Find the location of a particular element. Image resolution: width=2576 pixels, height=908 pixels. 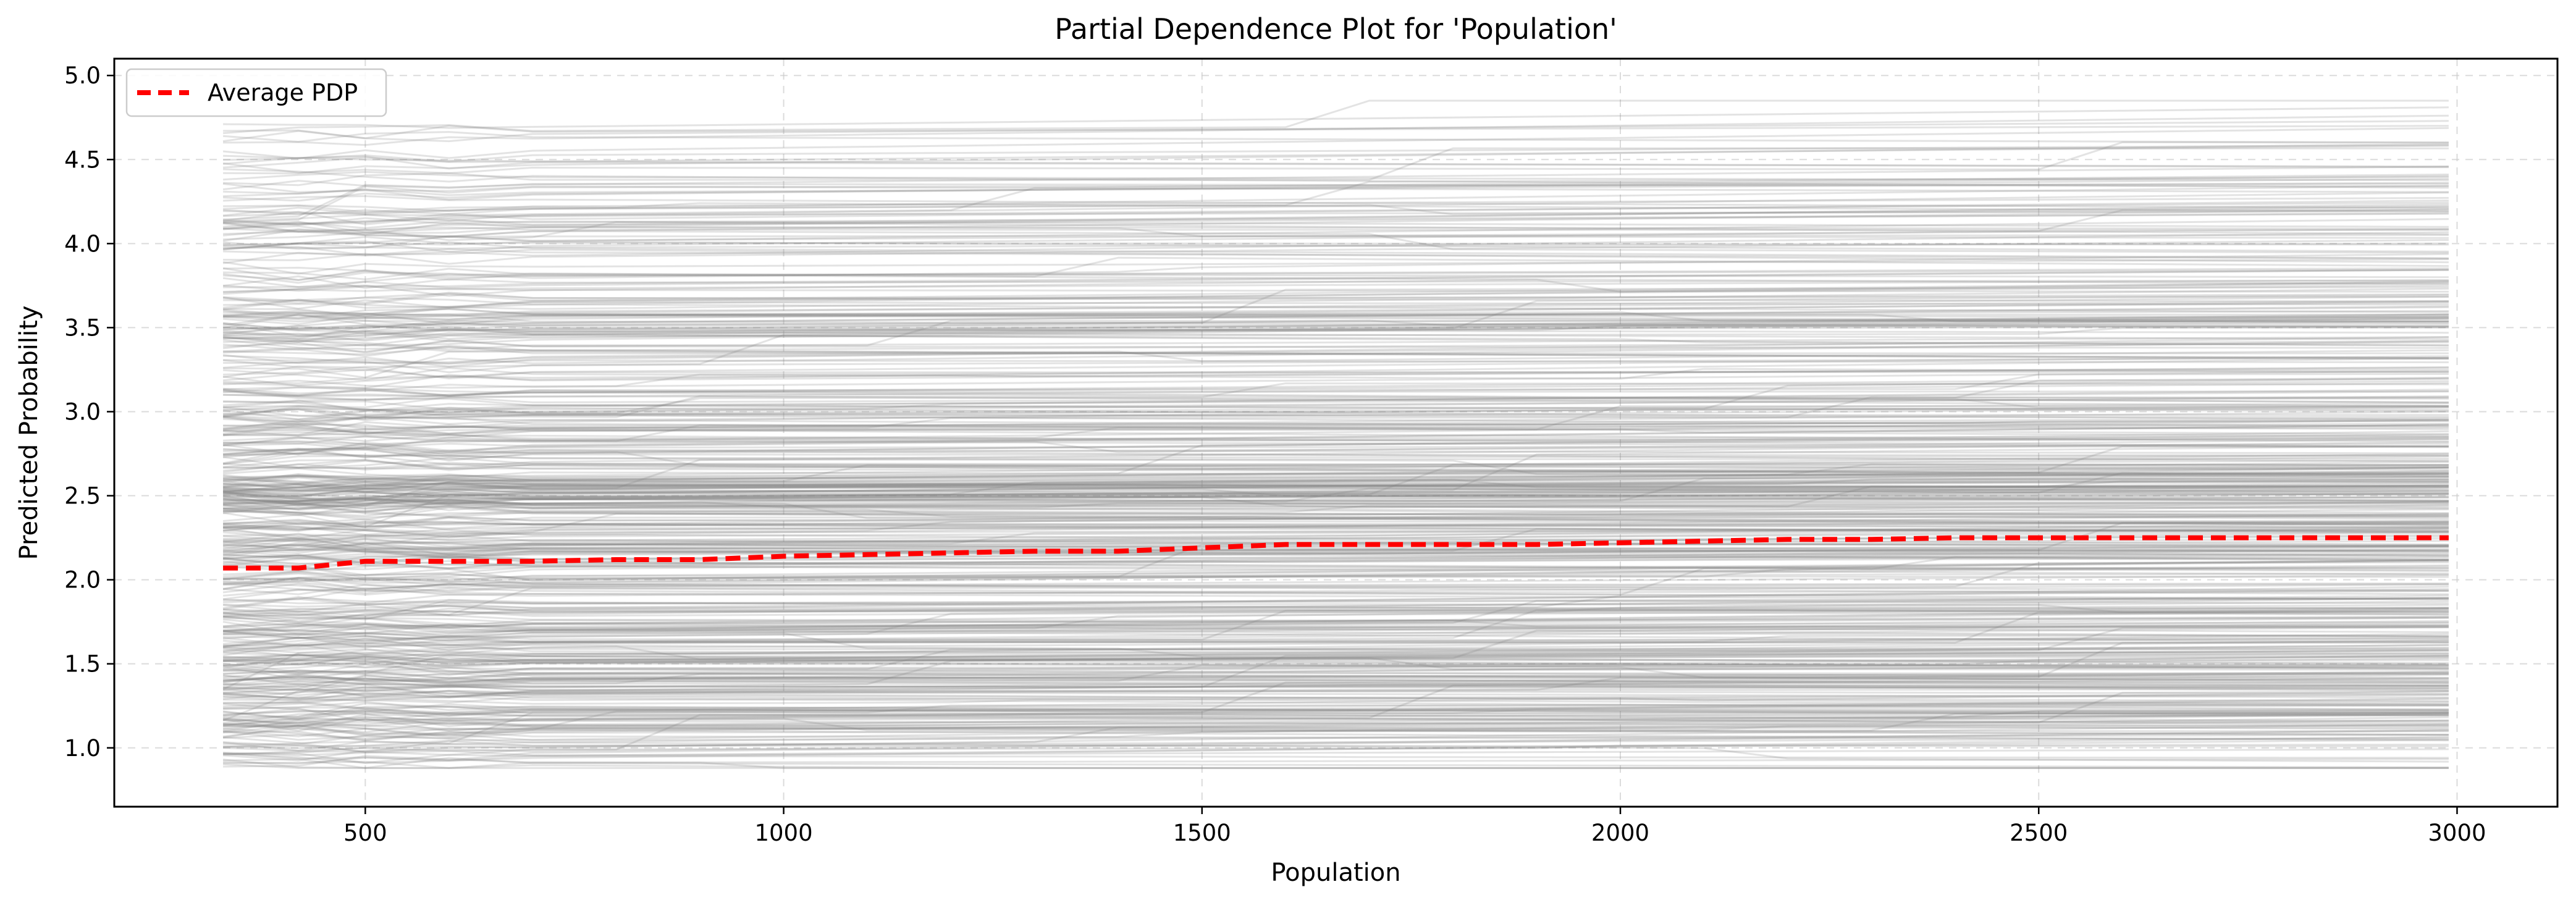

y-tick-label: 3.5 is located at coordinates (82, 327).